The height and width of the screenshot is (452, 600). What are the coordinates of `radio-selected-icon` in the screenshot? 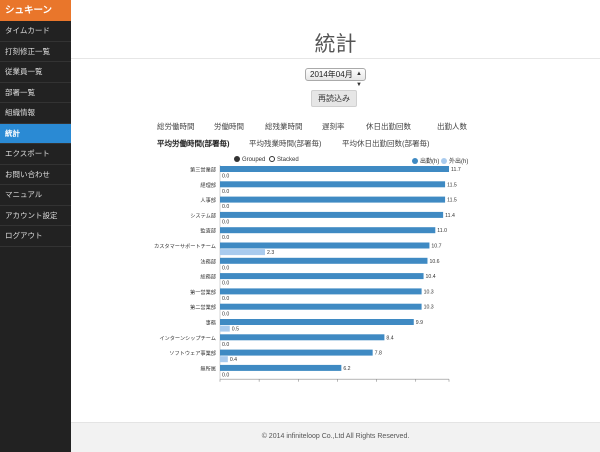 It's located at (237, 159).